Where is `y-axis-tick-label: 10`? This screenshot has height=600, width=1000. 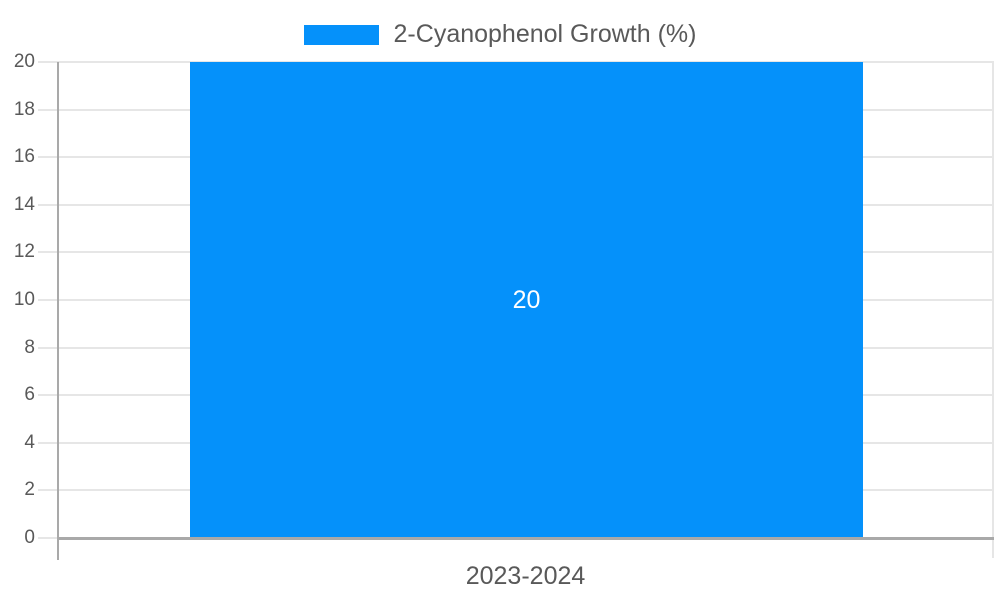
y-axis-tick-label: 10 is located at coordinates (24, 299).